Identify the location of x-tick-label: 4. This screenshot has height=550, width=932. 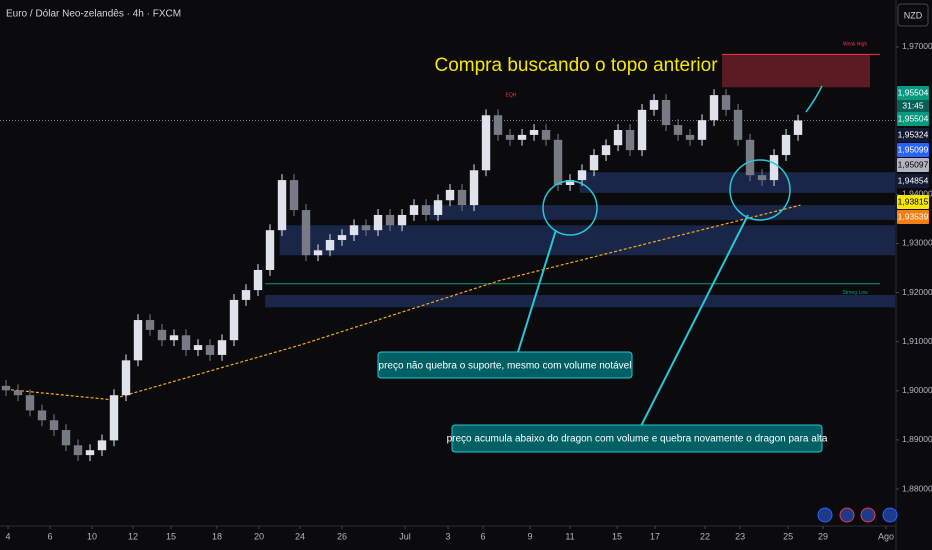
(8, 536).